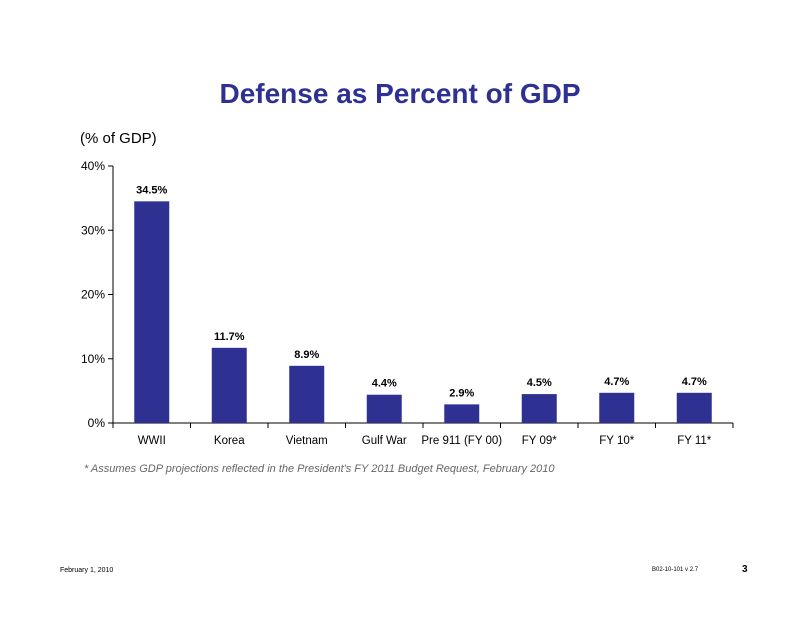 Image resolution: width=800 pixels, height=618 pixels. What do you see at coordinates (307, 441) in the screenshot?
I see `x-tick-label: Vietnam` at bounding box center [307, 441].